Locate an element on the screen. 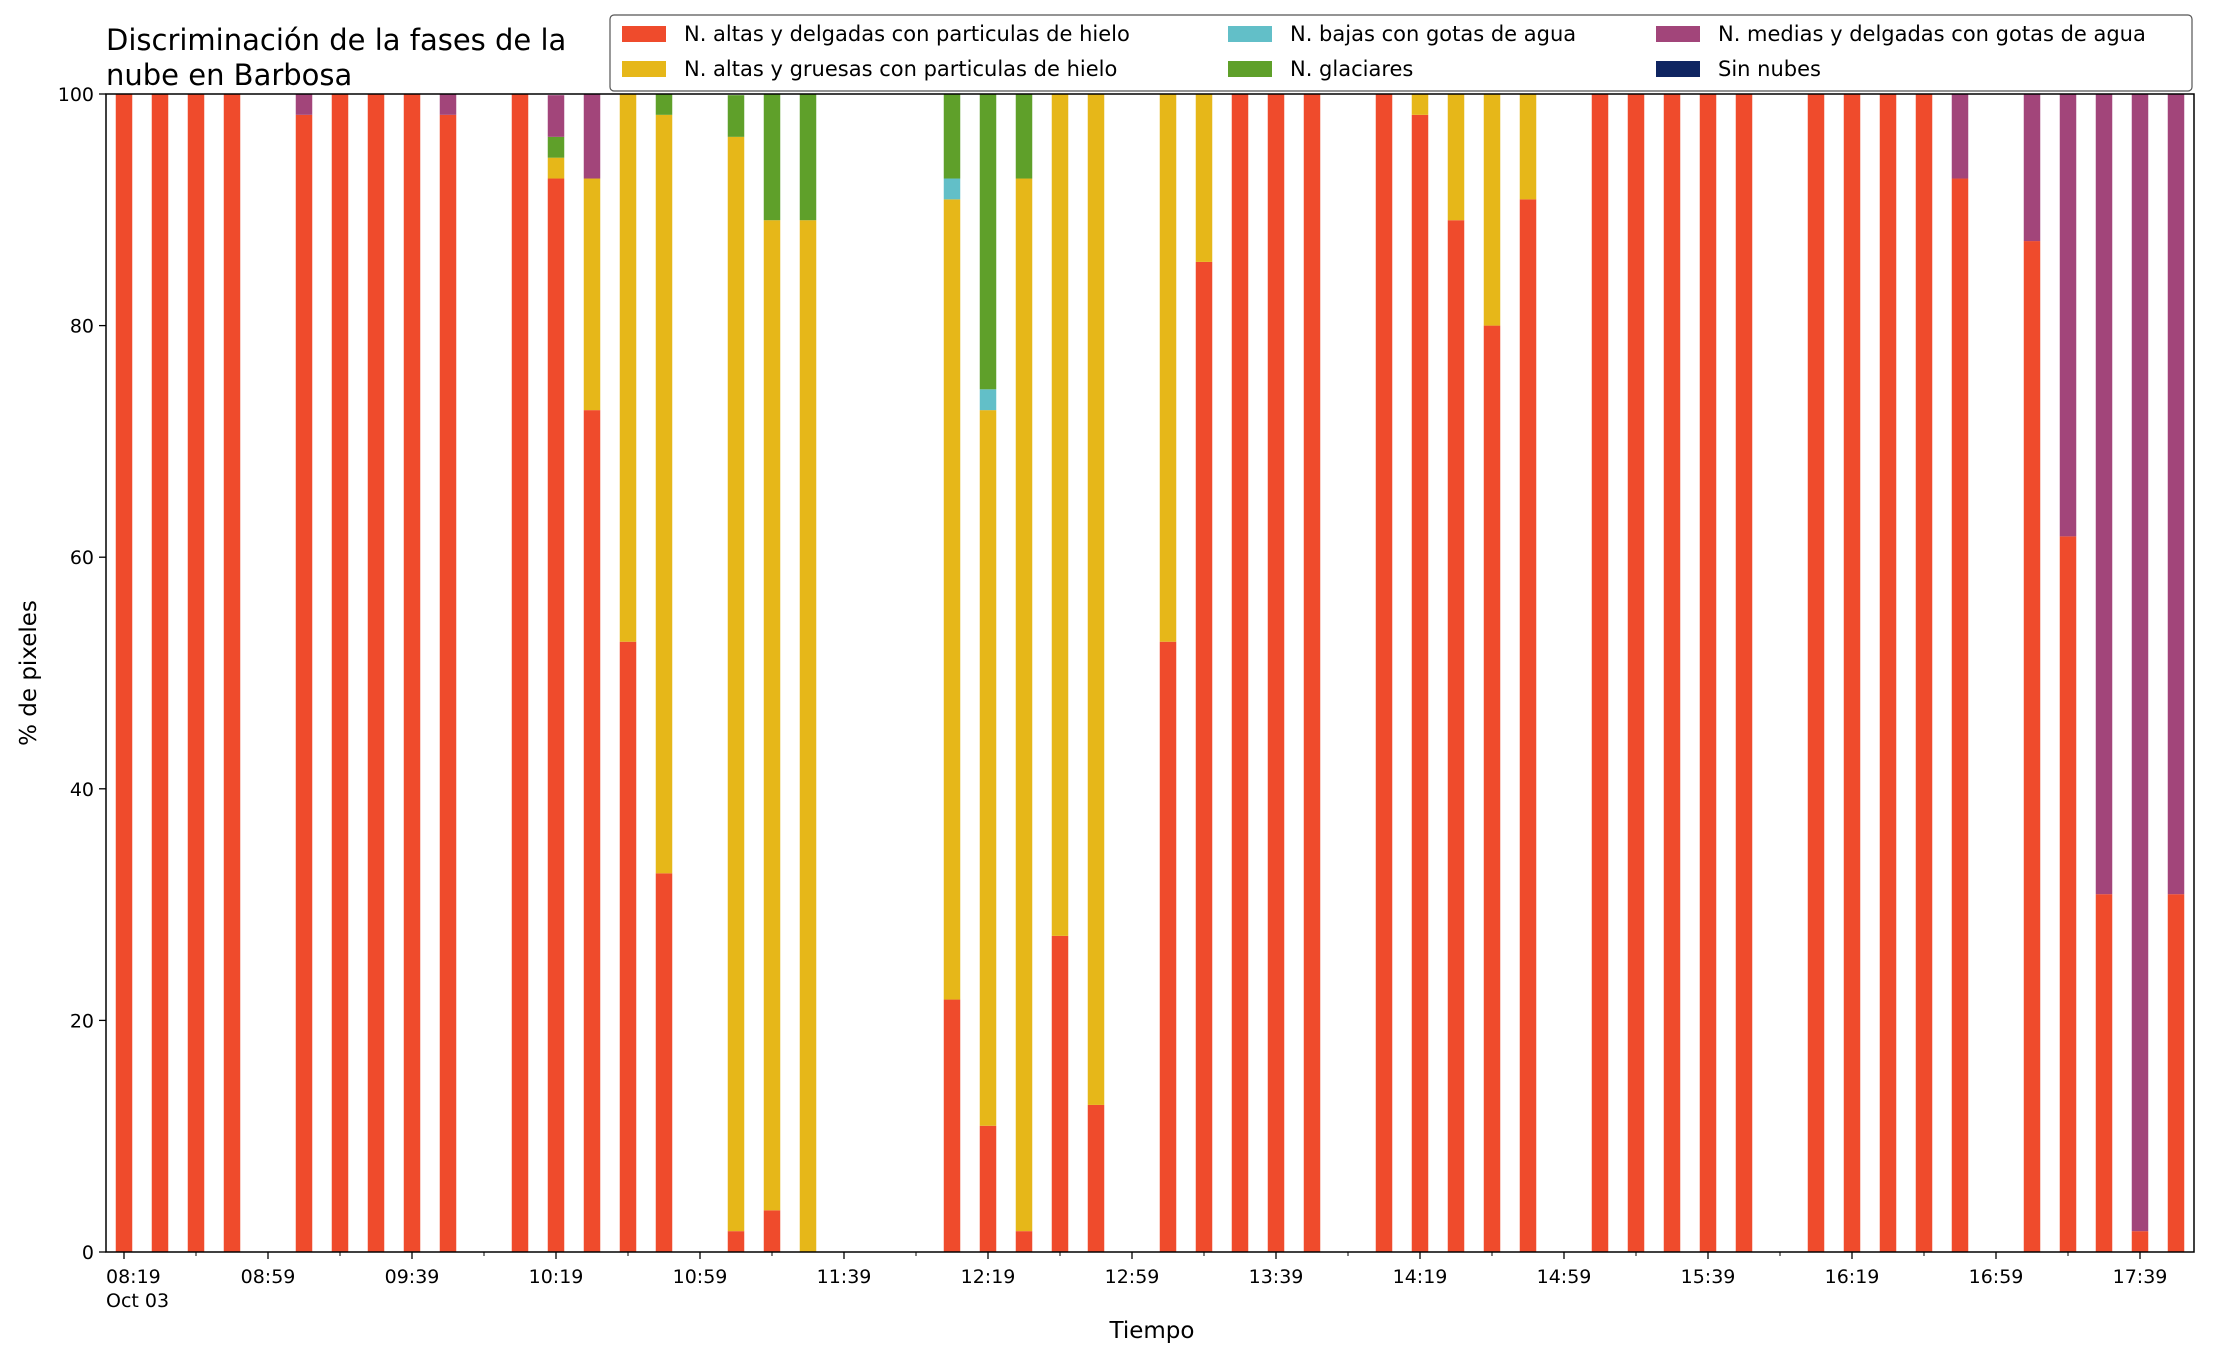  y-axis-label: % de pixeles is located at coordinates (29, 673).